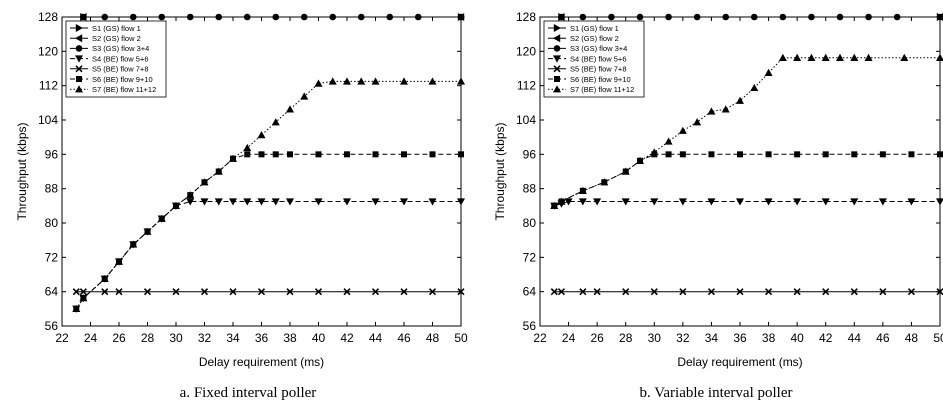 The image size is (943, 406). I want to click on x-tick-label: 46, so click(883, 338).